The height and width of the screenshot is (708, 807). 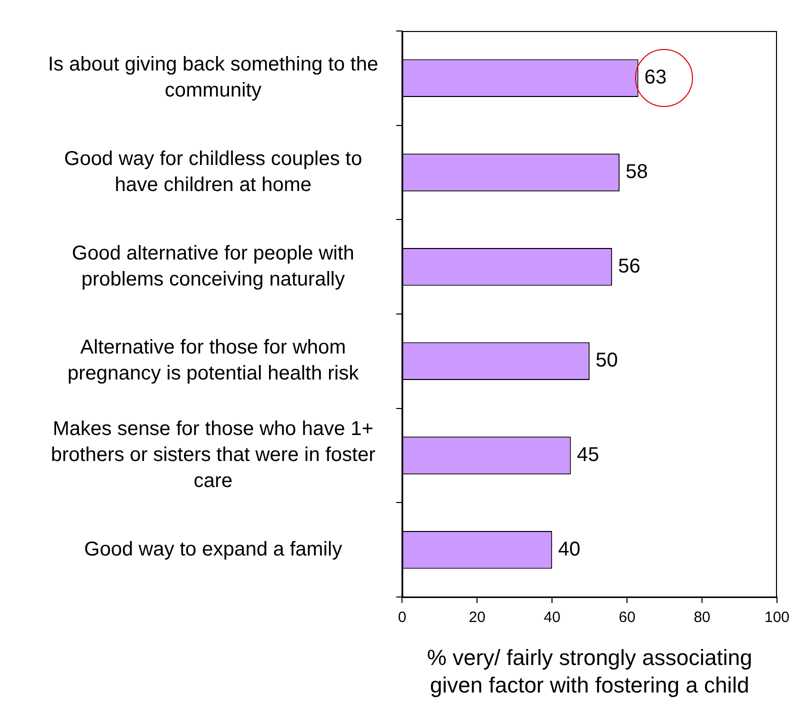 I want to click on x-tick-label: 20, so click(x=477, y=617).